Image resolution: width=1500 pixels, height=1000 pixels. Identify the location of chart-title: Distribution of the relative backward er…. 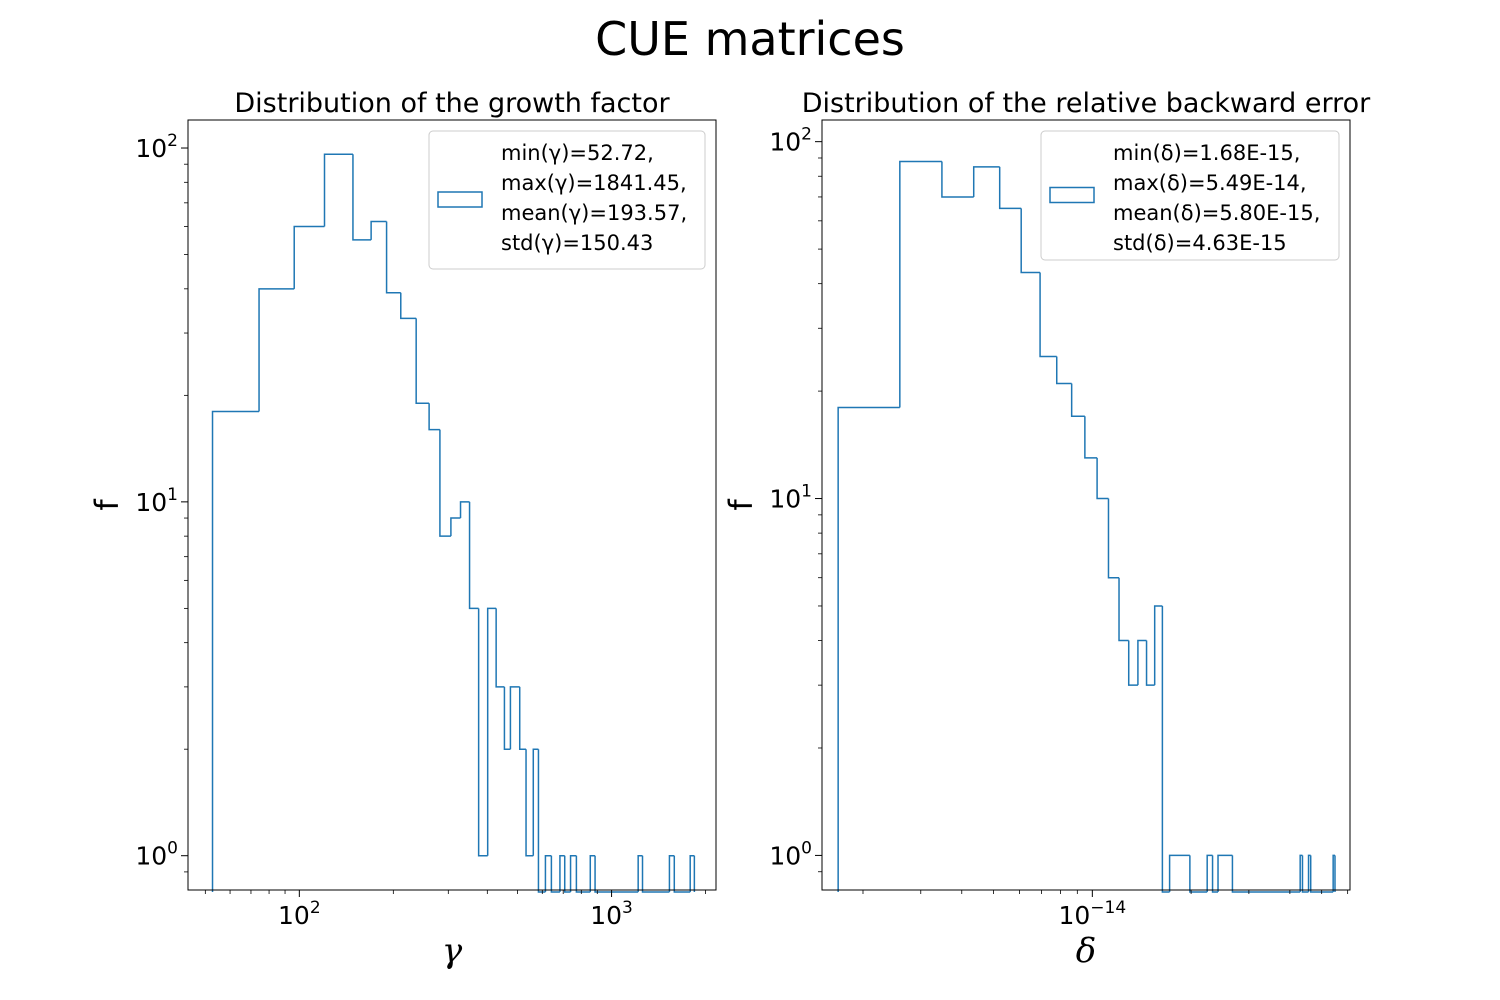
(1086, 103).